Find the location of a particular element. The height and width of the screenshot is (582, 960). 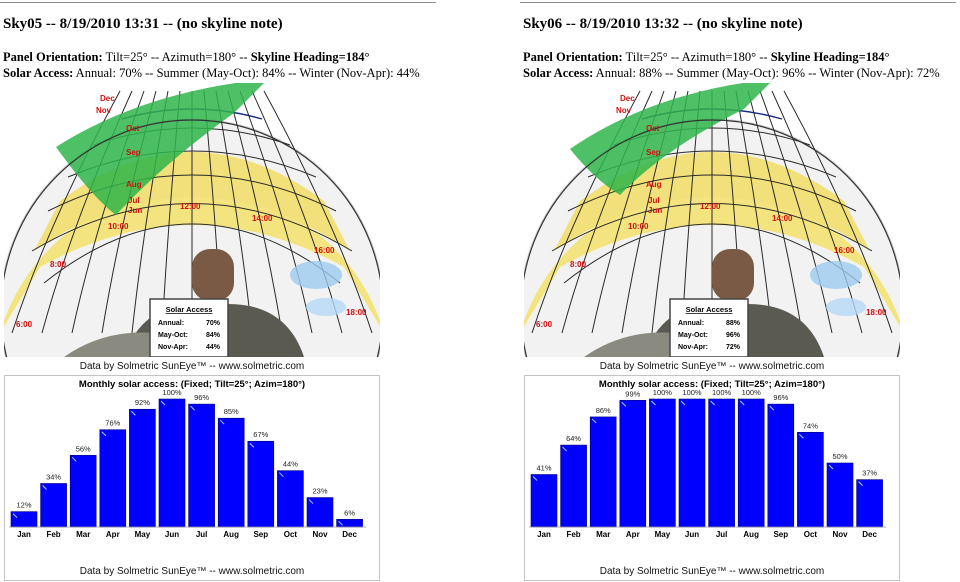

bar-sep is located at coordinates (261, 484).